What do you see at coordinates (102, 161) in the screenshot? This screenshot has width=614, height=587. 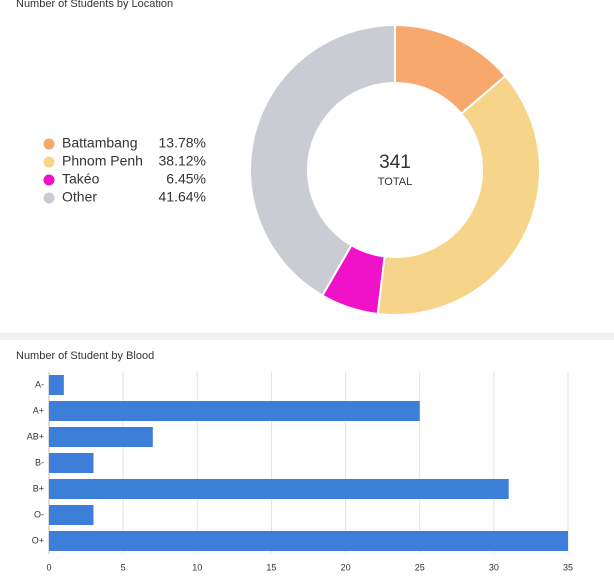 I see `legend-label: Phnom Penh` at bounding box center [102, 161].